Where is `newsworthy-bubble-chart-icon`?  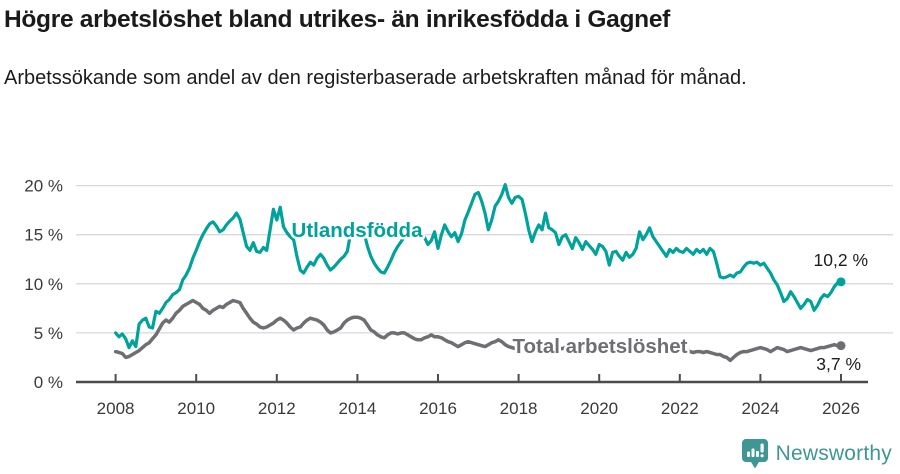 newsworthy-bubble-chart-icon is located at coordinates (754, 454).